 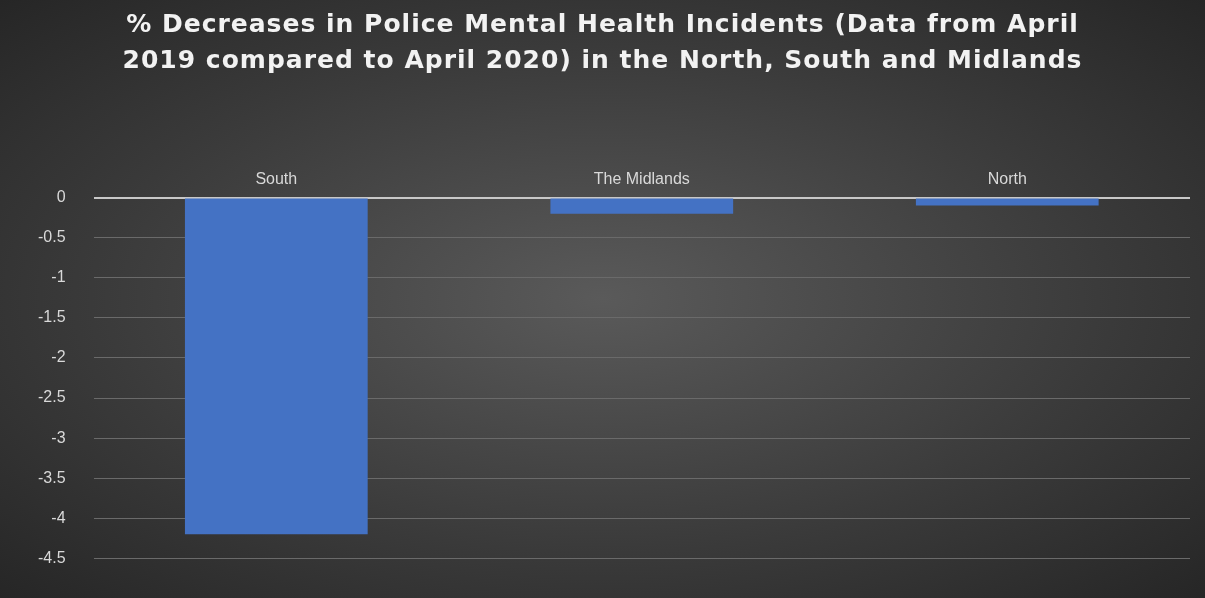 What do you see at coordinates (641, 179) in the screenshot?
I see `x-tick-label: The Midlands` at bounding box center [641, 179].